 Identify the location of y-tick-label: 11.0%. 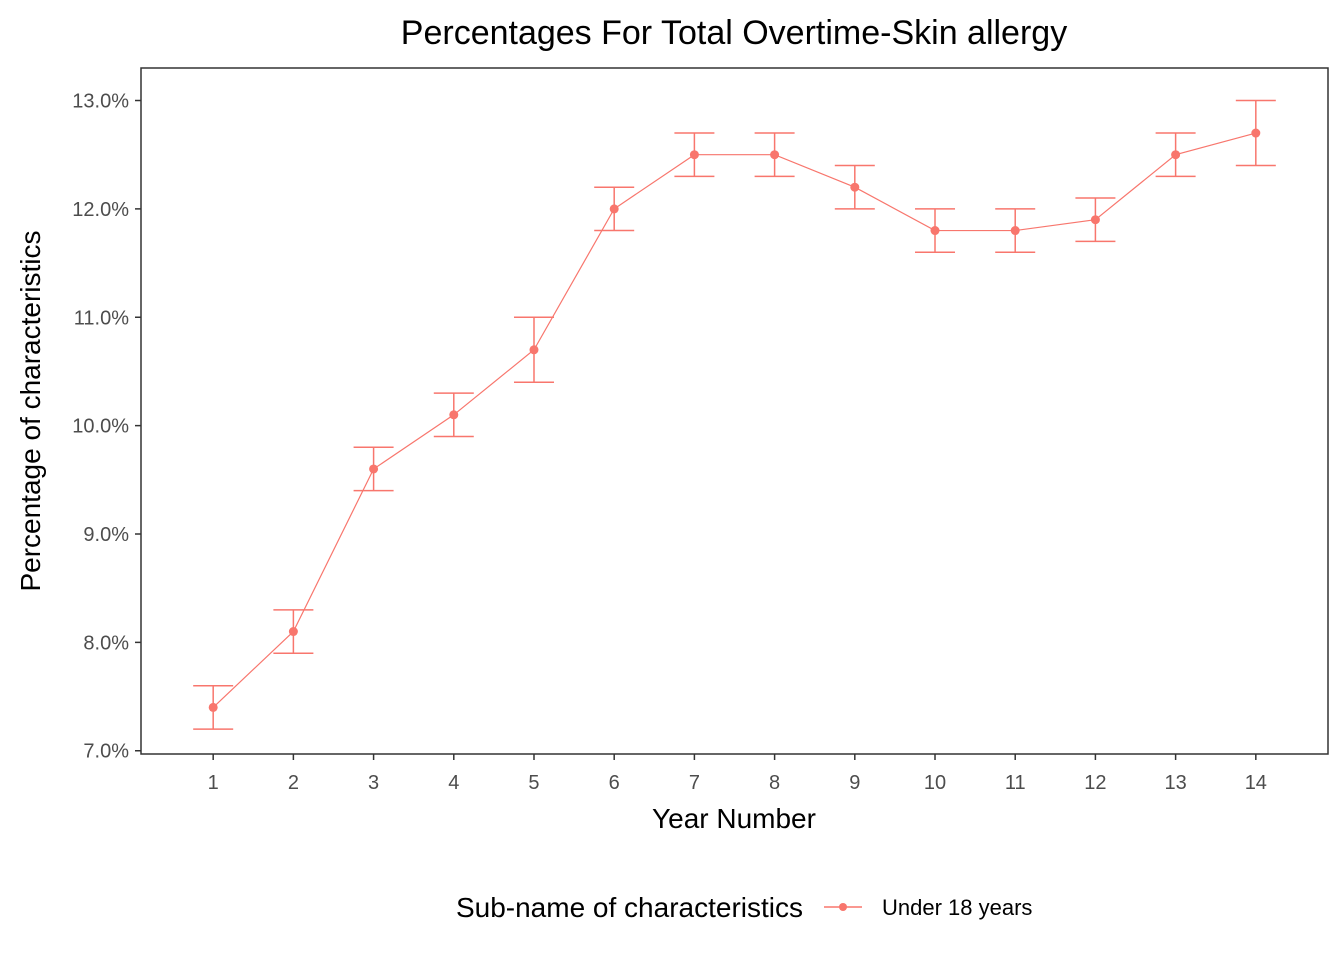
(101, 318).